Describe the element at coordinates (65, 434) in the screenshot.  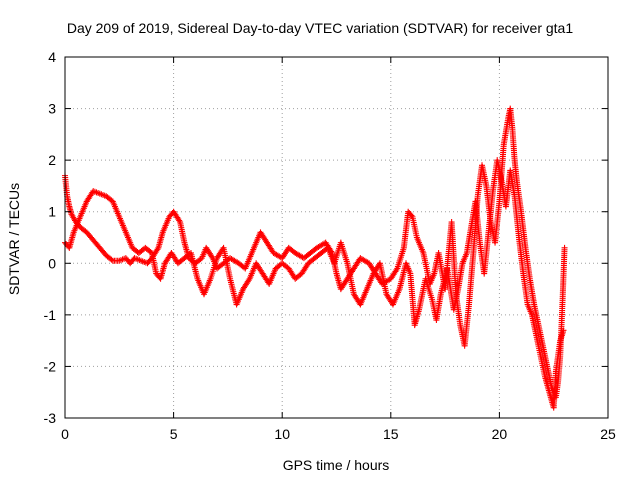
I see `x-tick-label: 0` at that location.